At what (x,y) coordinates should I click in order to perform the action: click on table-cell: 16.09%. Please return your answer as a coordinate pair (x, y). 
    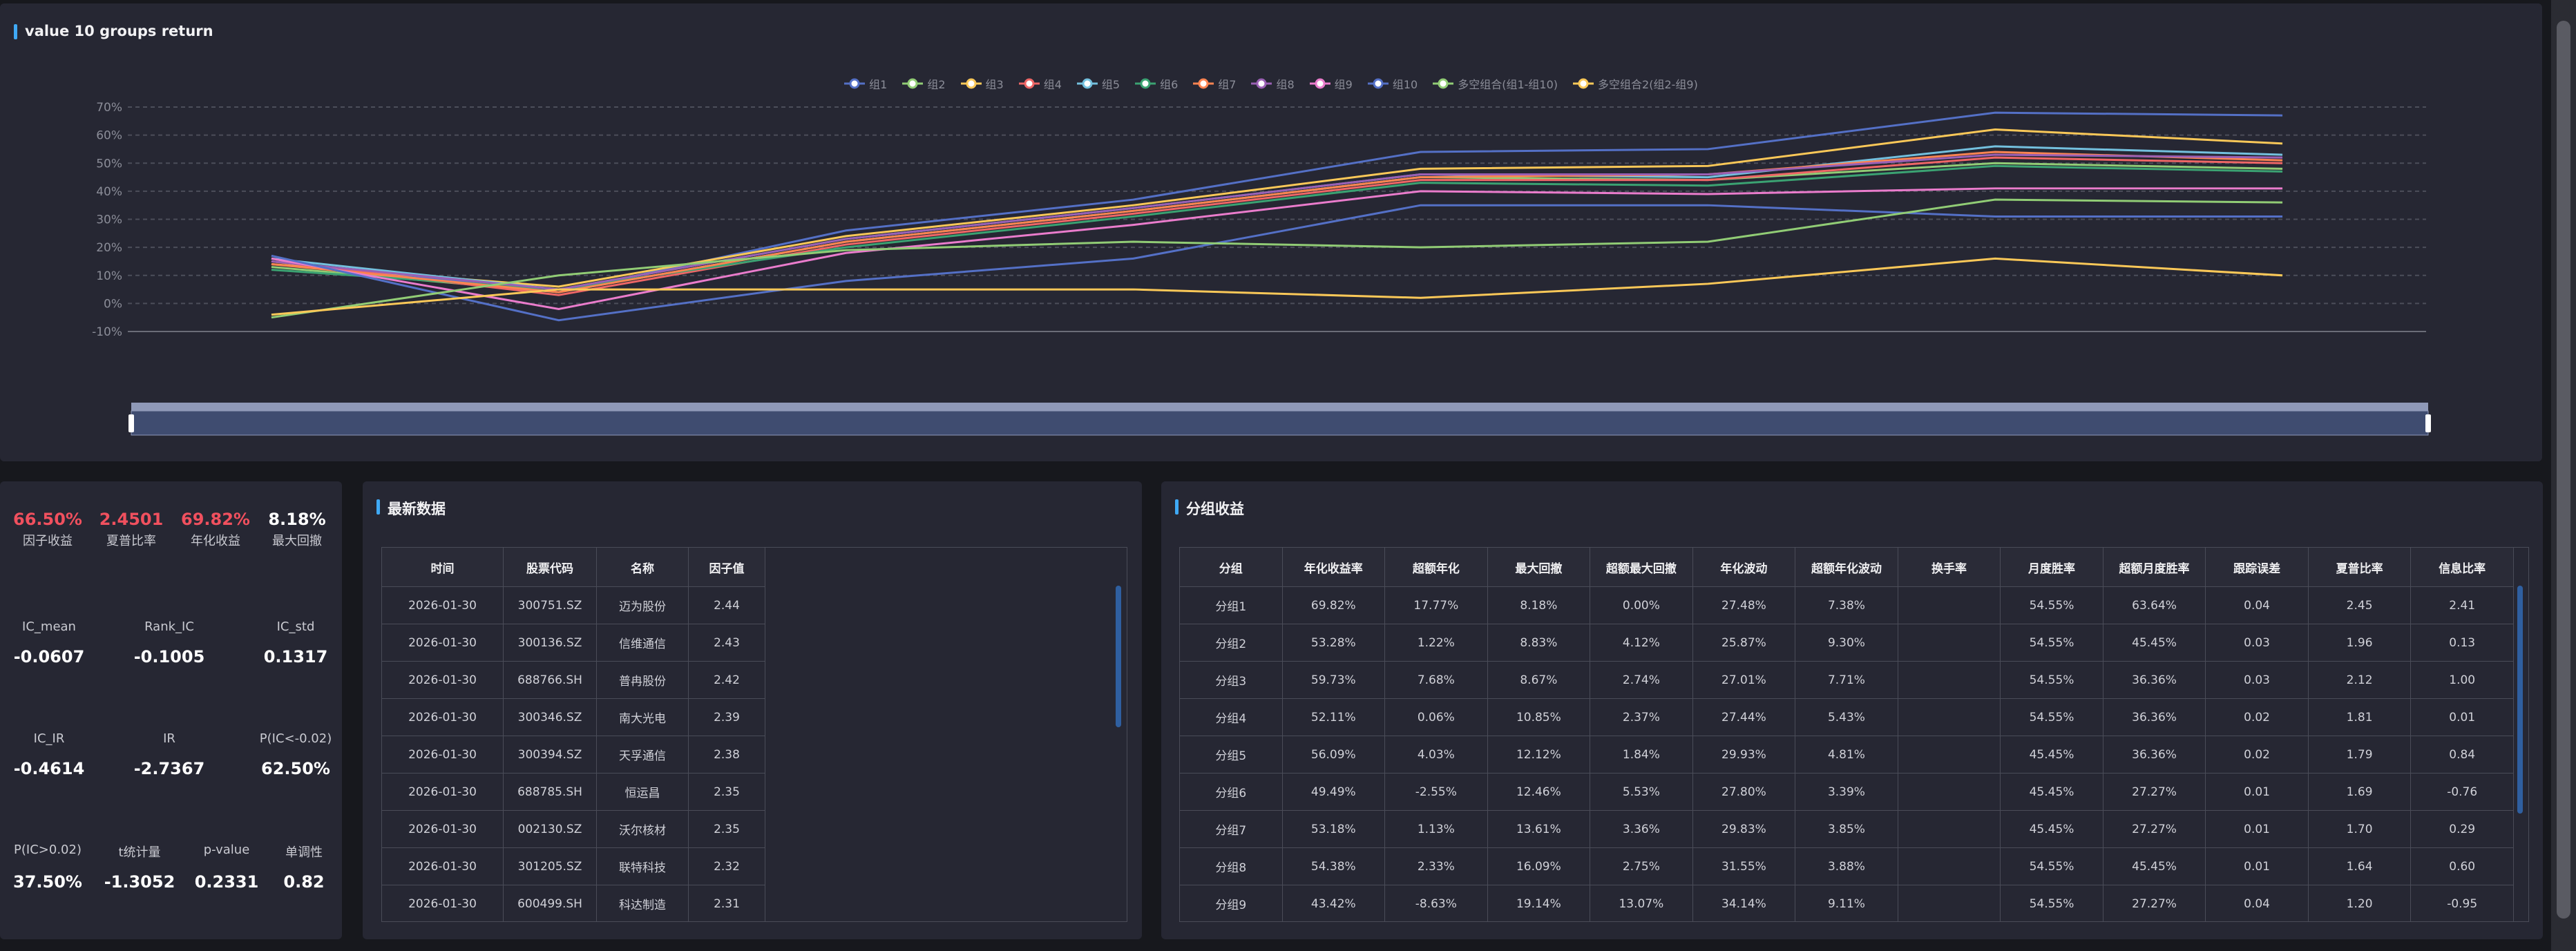
    Looking at the image, I should click on (1539, 866).